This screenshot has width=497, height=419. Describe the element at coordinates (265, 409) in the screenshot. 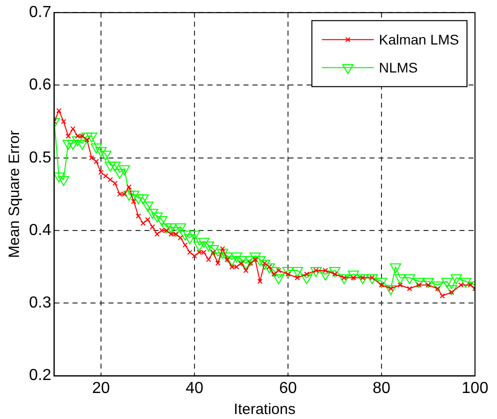

I see `x-axis-title: Iterations` at that location.